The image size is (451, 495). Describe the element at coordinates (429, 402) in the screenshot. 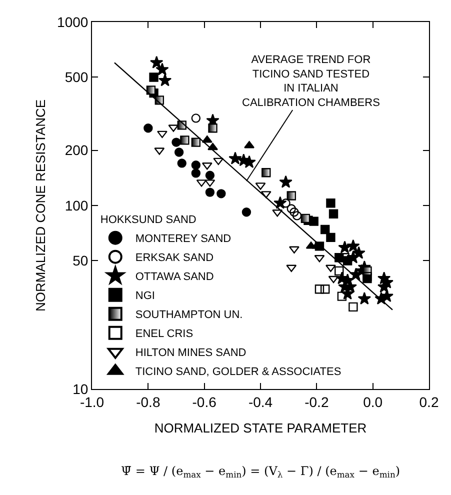

I see `x-tick-label: 0.2` at that location.